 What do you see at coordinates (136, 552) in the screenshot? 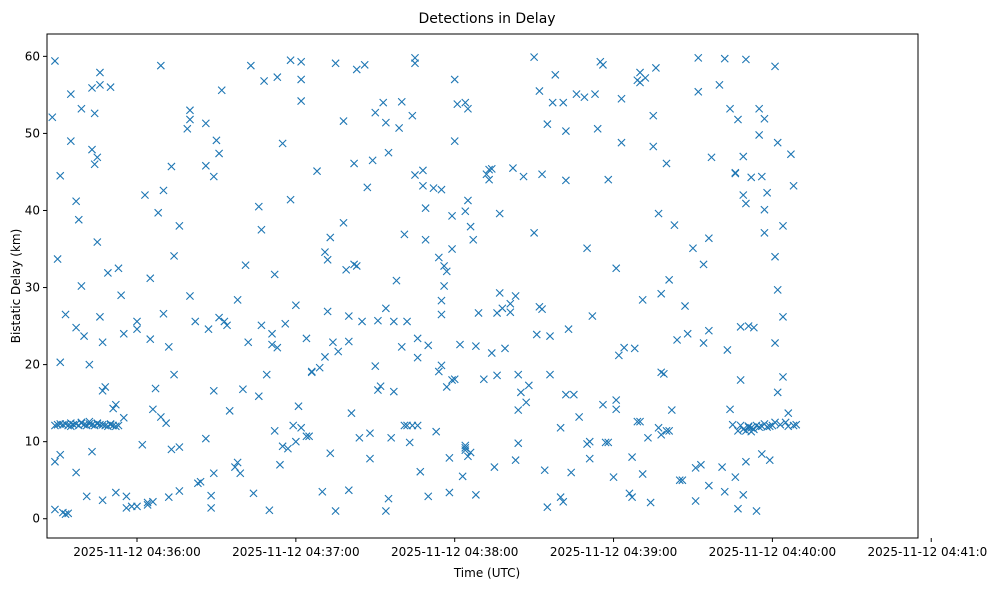
I see `x-tick-label: 2025-11-12 04:36:00` at bounding box center [136, 552].